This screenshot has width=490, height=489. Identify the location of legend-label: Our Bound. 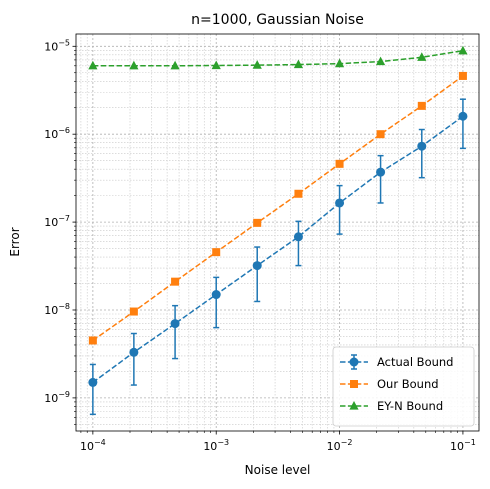
(408, 384).